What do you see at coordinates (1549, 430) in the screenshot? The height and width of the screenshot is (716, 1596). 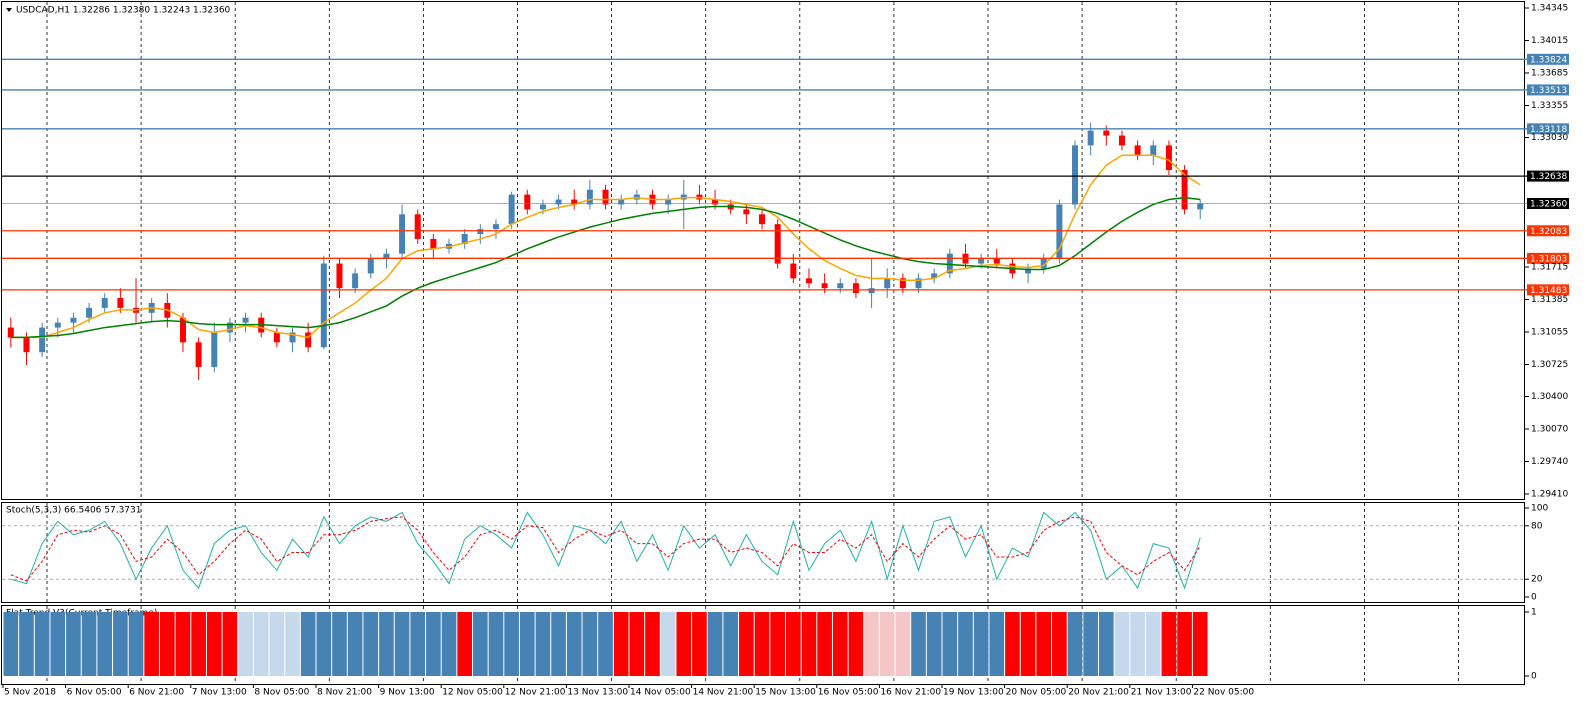 I see `y-tick-label: 1.30070` at bounding box center [1549, 430].